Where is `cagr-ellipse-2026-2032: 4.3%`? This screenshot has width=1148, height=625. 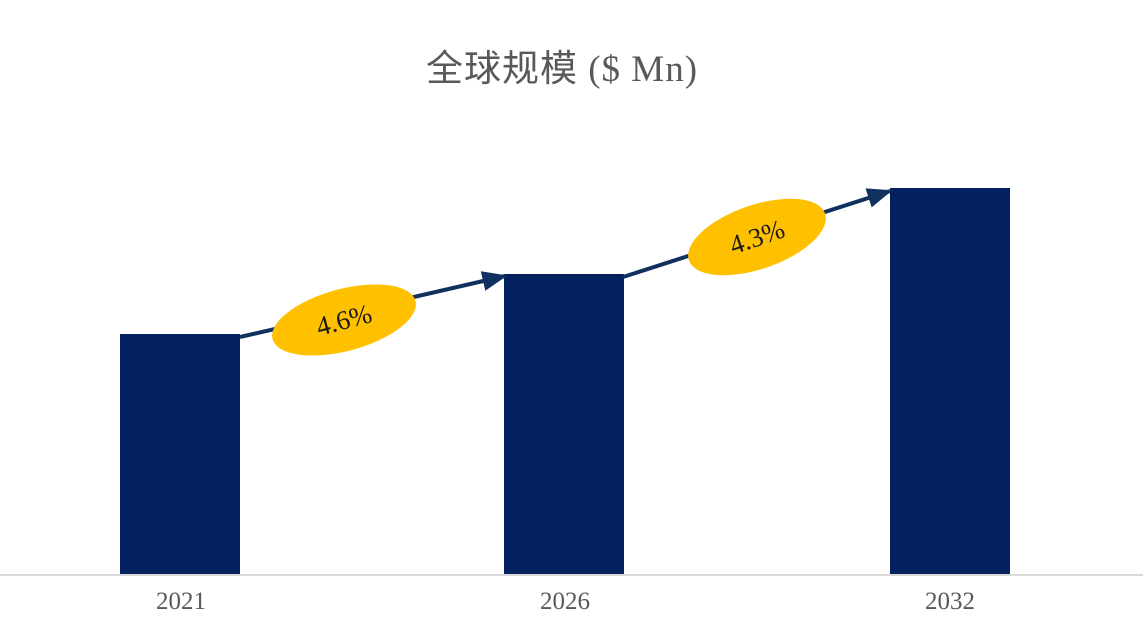
cagr-ellipse-2026-2032: 4.3% is located at coordinates (757, 237).